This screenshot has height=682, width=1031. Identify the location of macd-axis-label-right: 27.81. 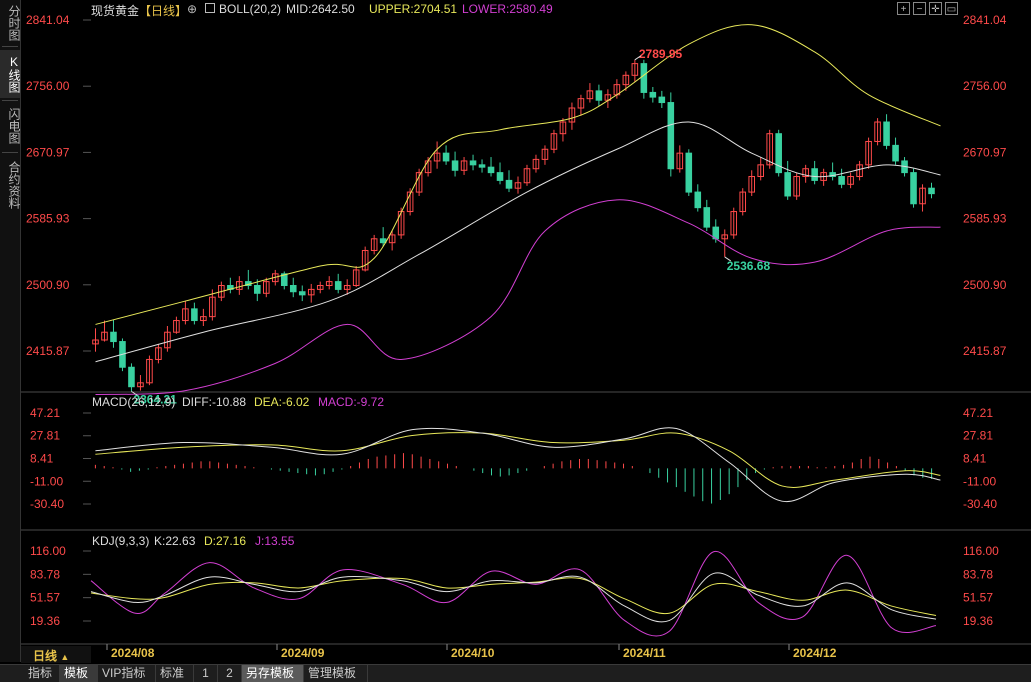
(978, 436).